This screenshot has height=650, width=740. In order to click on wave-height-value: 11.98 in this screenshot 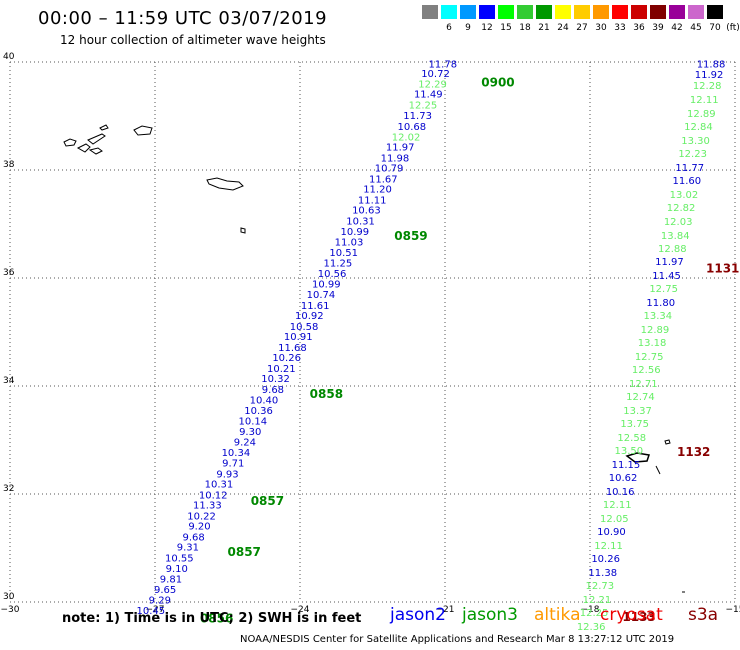, I will do `click(395, 158)`.